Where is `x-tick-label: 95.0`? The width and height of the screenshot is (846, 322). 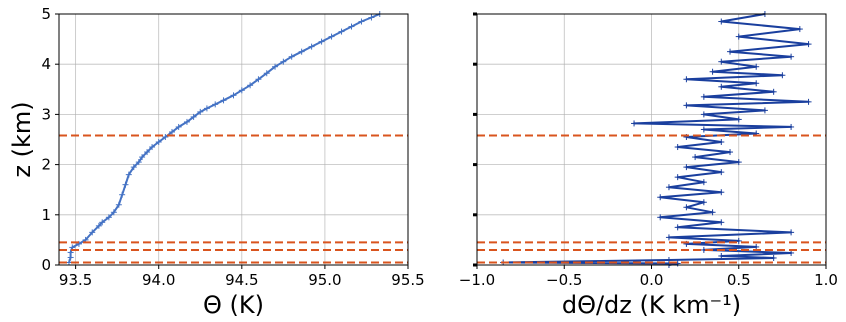
x-tick-label: 95.0 is located at coordinates (324, 280).